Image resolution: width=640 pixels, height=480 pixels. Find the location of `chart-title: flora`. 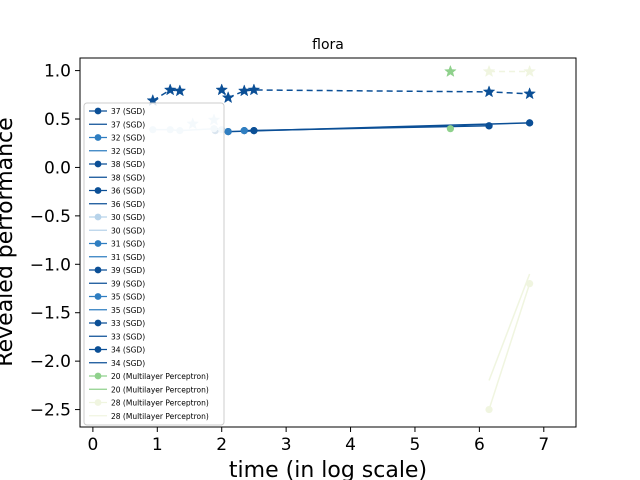

chart-title: flora is located at coordinates (328, 45).